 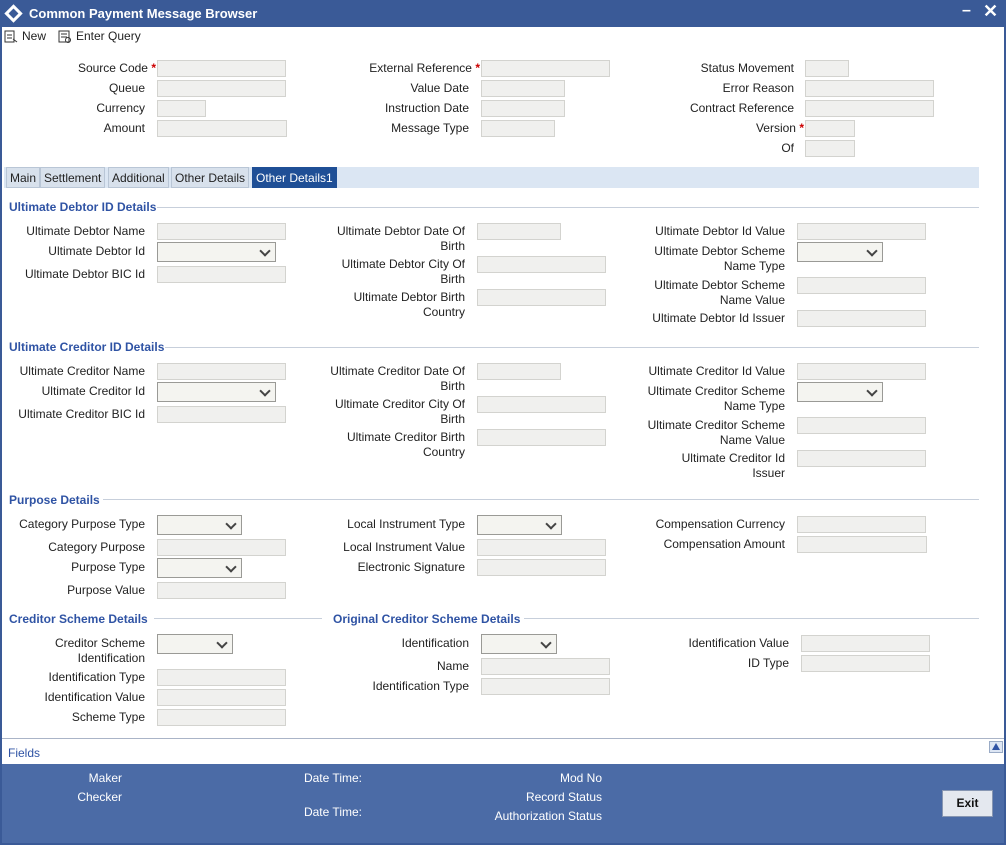 What do you see at coordinates (741, 108) in the screenshot?
I see `contract-reference-label: Contract Reference` at bounding box center [741, 108].